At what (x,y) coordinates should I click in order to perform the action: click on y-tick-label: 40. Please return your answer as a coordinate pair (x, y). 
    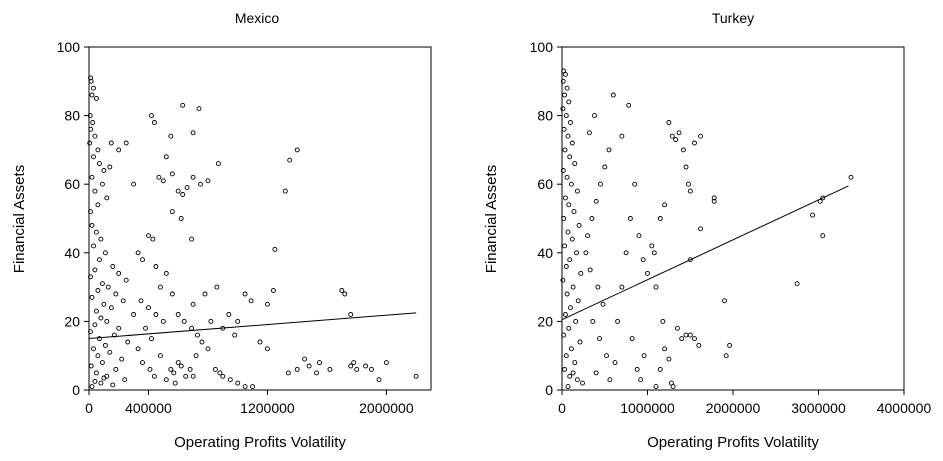
    Looking at the image, I should click on (545, 253).